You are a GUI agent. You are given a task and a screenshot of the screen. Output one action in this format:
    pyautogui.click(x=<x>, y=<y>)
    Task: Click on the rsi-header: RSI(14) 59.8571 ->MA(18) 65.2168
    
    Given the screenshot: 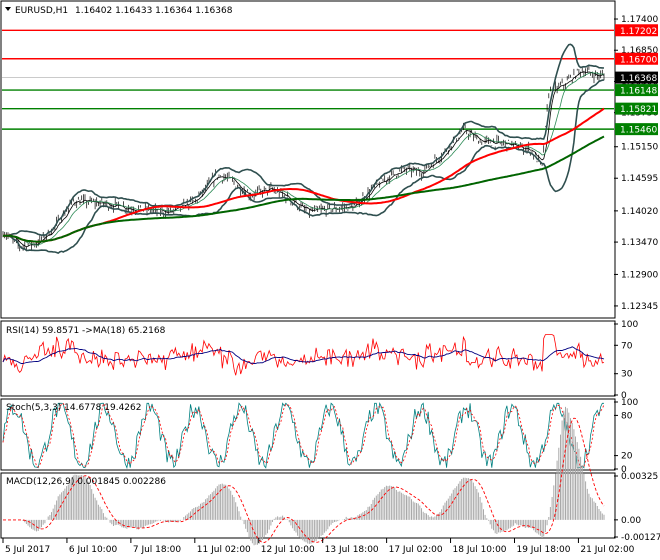 What is the action you would take?
    pyautogui.click(x=86, y=331)
    